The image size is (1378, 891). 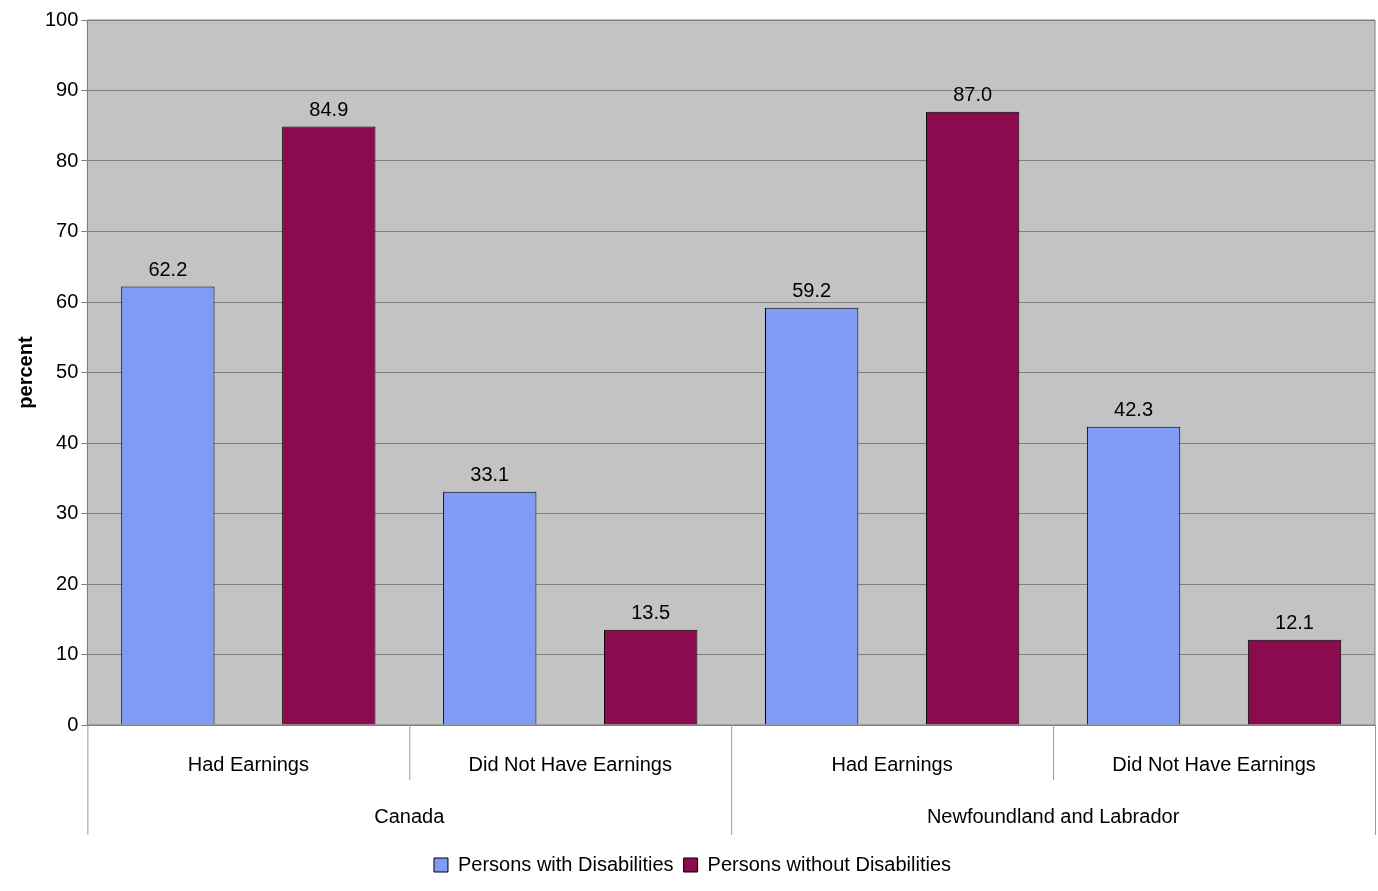 What do you see at coordinates (490, 474) in the screenshot?
I see `text: 33.1` at bounding box center [490, 474].